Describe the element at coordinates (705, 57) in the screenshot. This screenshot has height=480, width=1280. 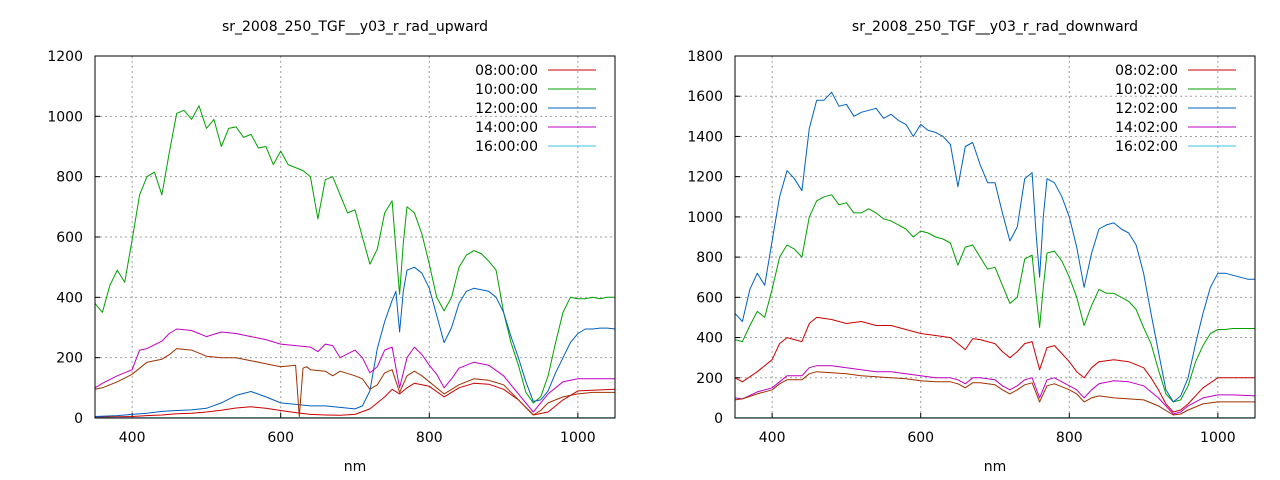
I see `y-tick-label: 1800` at that location.